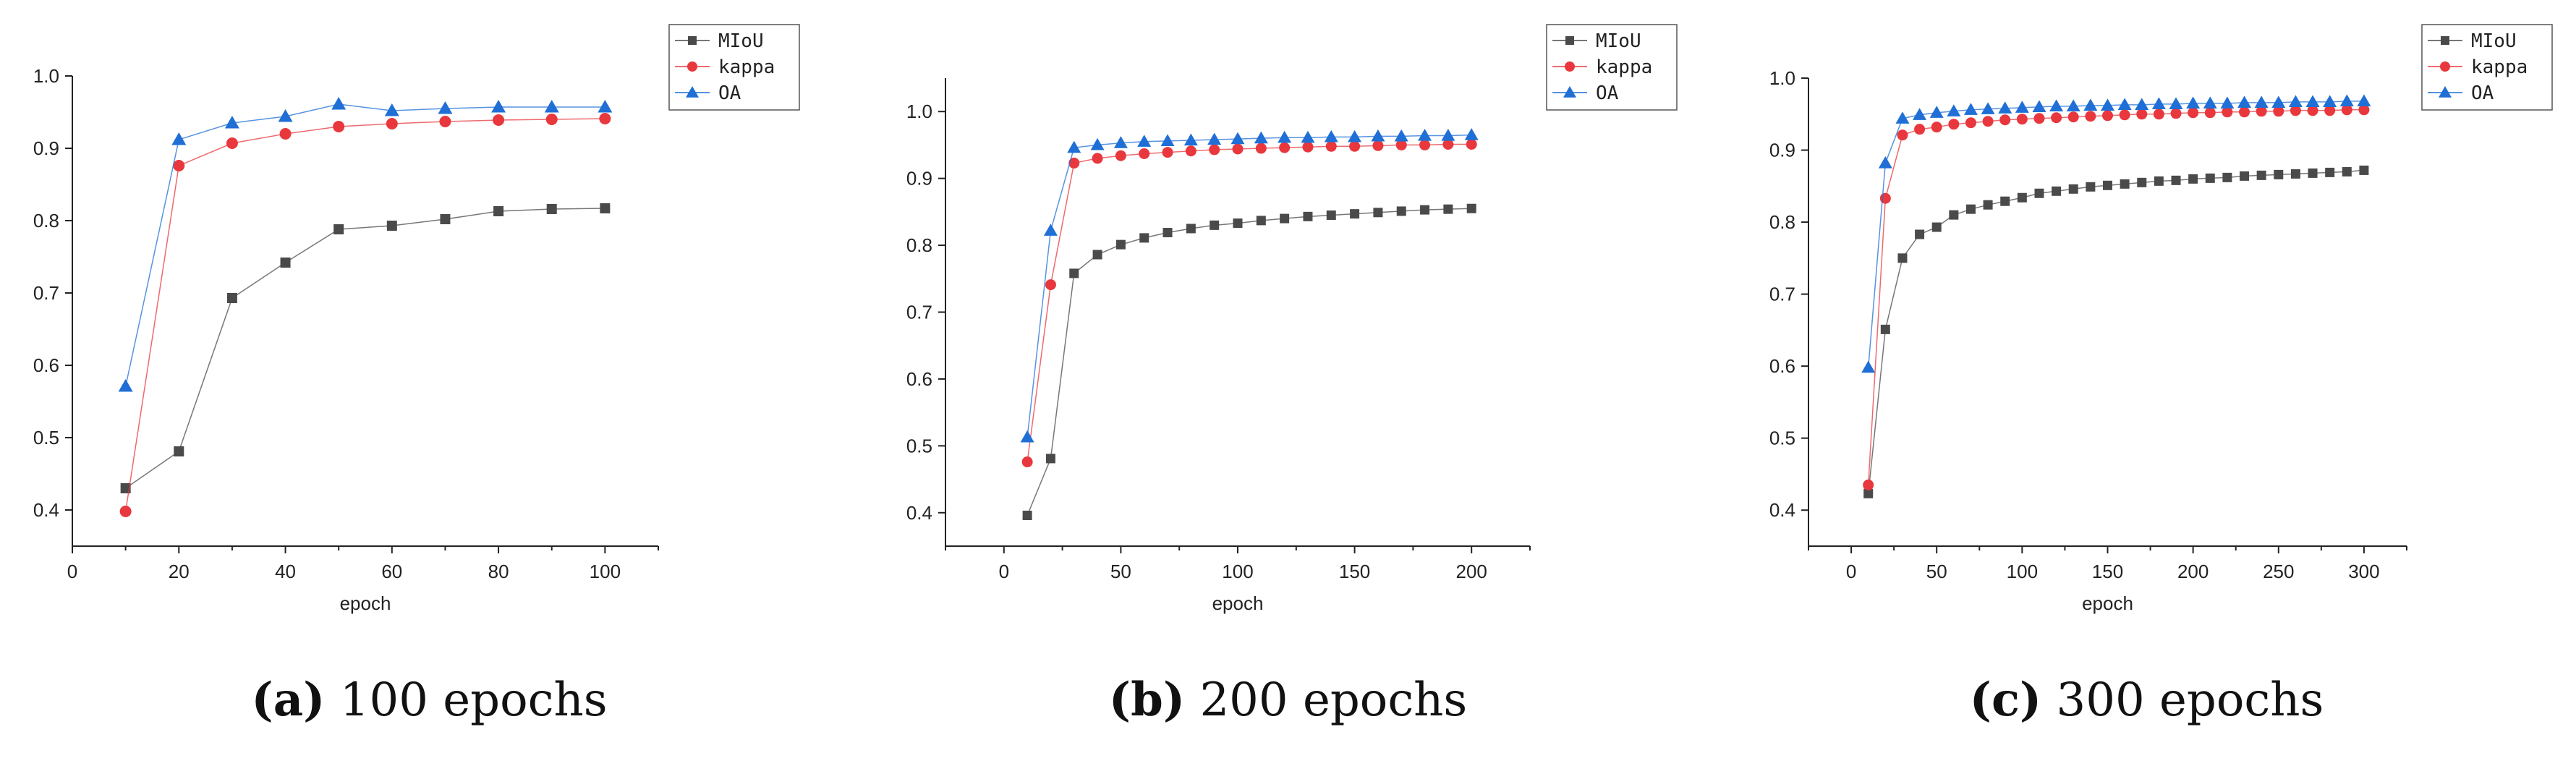 Image resolution: width=2576 pixels, height=774 pixels. What do you see at coordinates (391, 572) in the screenshot?
I see `x-tick-label: 60` at bounding box center [391, 572].